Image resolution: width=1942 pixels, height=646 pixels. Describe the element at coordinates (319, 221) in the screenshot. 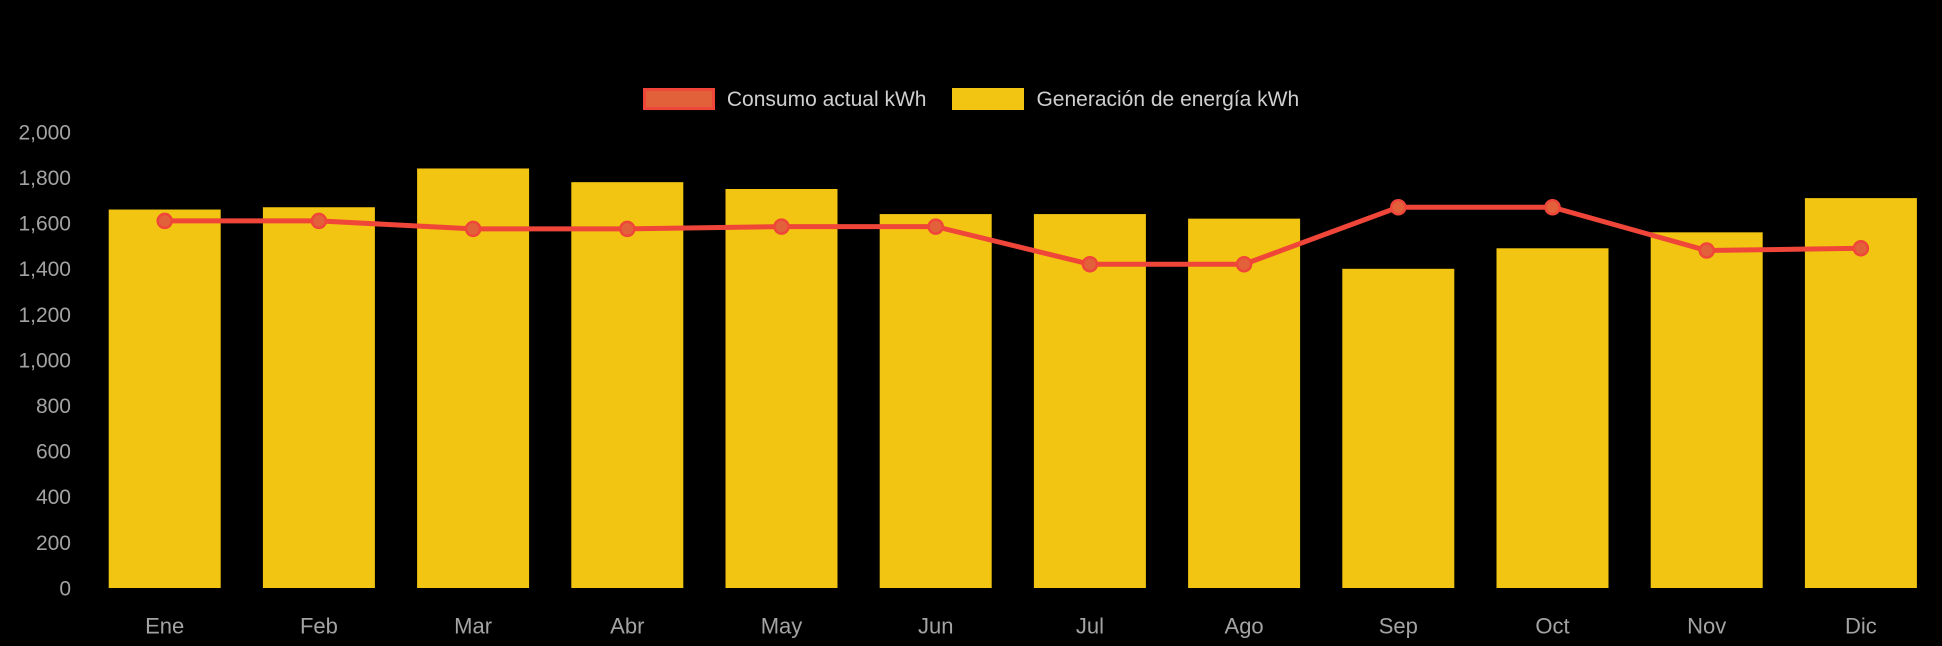

I see `consumption-point-feb` at that location.